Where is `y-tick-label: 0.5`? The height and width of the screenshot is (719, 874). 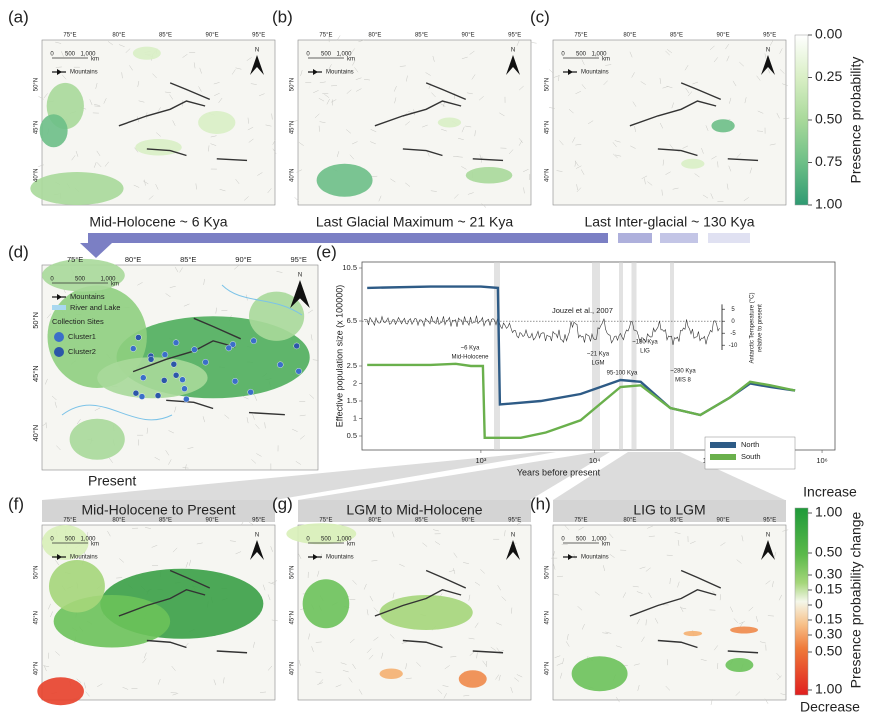 y-tick-label: 0.5 is located at coordinates (352, 435).